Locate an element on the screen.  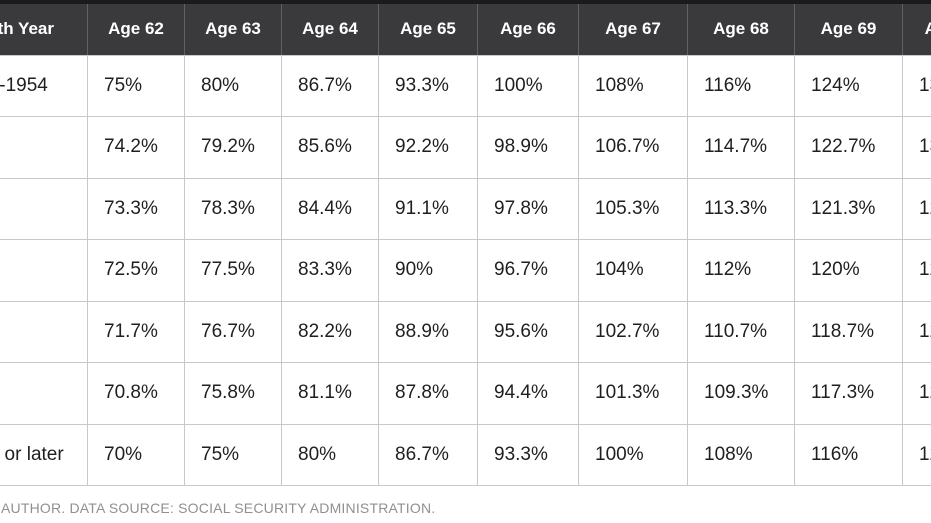
year-cell: 1958 is located at coordinates (44, 331).